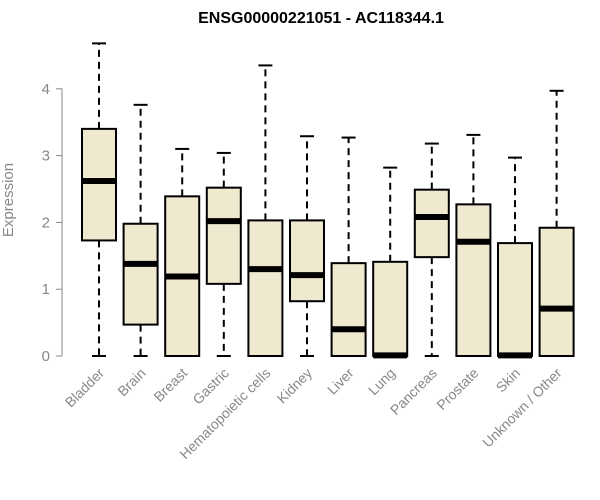 The width and height of the screenshot is (600, 500). Describe the element at coordinates (321, 18) in the screenshot. I see `chart-title: ENSG00000221051 - AC118344.1` at that location.